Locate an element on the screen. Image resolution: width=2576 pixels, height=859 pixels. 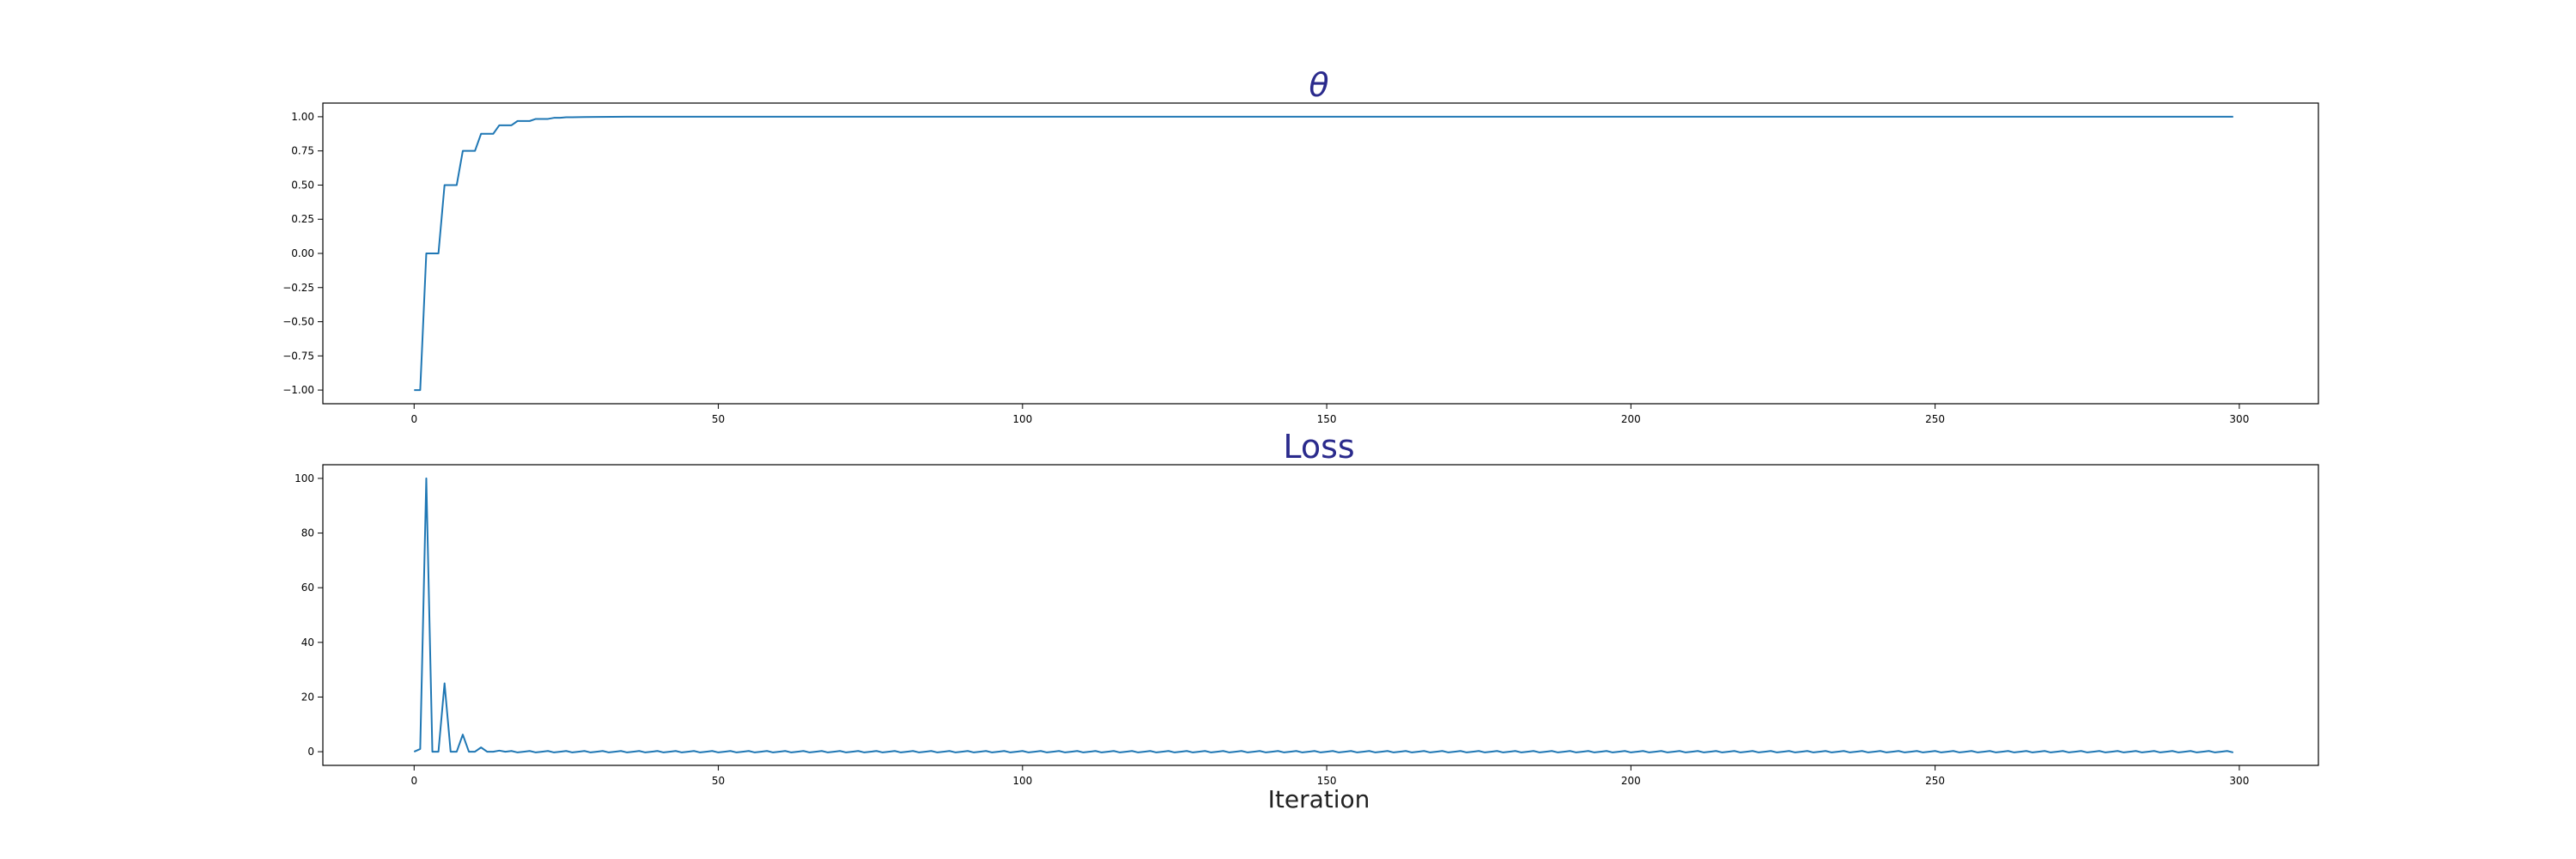
x-axis-label: Iteration is located at coordinates (1319, 799).